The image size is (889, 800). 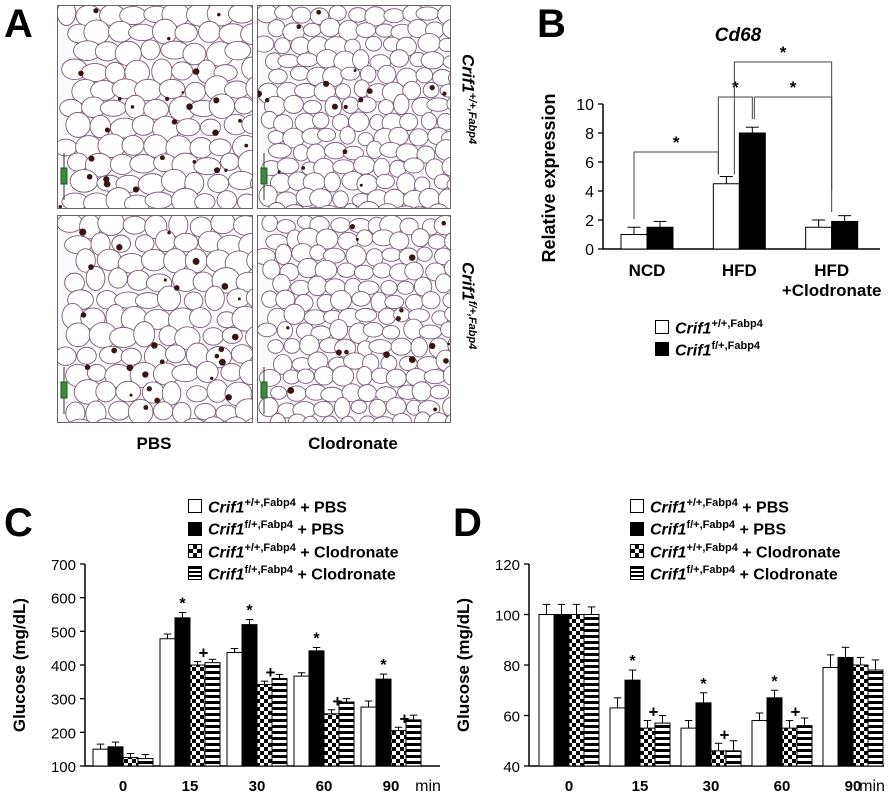 What do you see at coordinates (154, 443) in the screenshot?
I see `col-label-pbs: PBS` at bounding box center [154, 443].